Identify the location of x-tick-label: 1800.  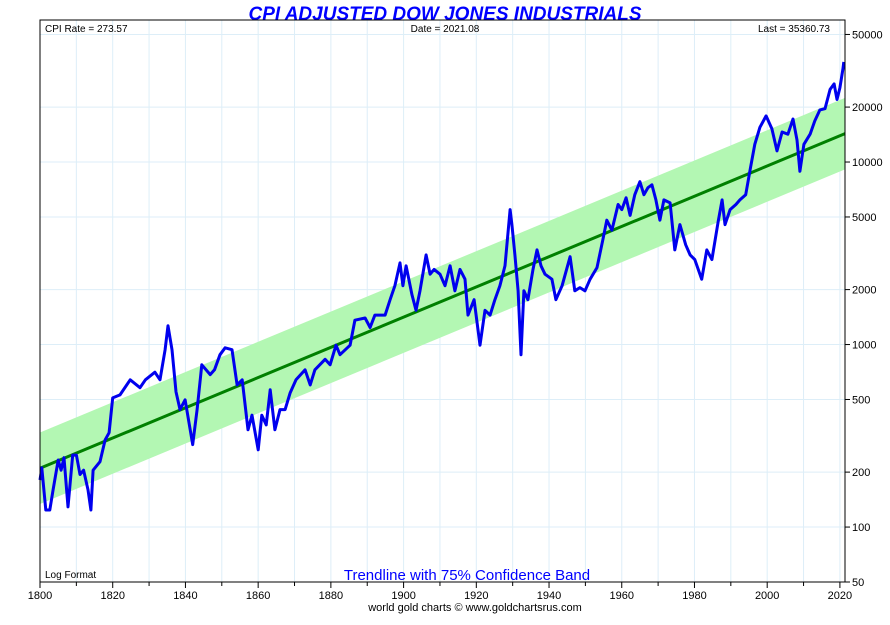
(40, 596).